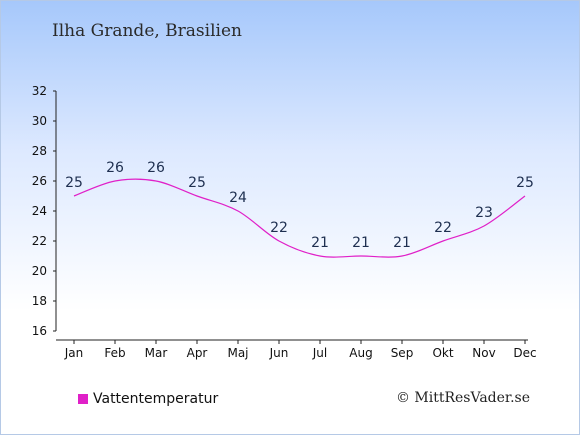  What do you see at coordinates (39, 301) in the screenshot?
I see `y-tick-label: 18` at bounding box center [39, 301].